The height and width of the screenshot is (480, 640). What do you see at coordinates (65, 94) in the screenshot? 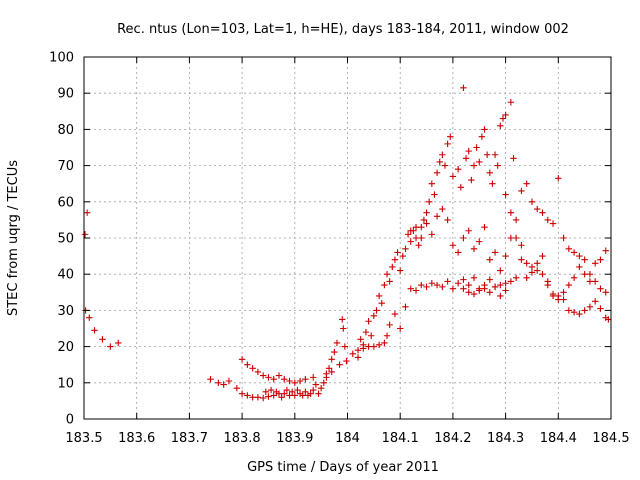
I see `y-tick-label: 90` at bounding box center [65, 94].